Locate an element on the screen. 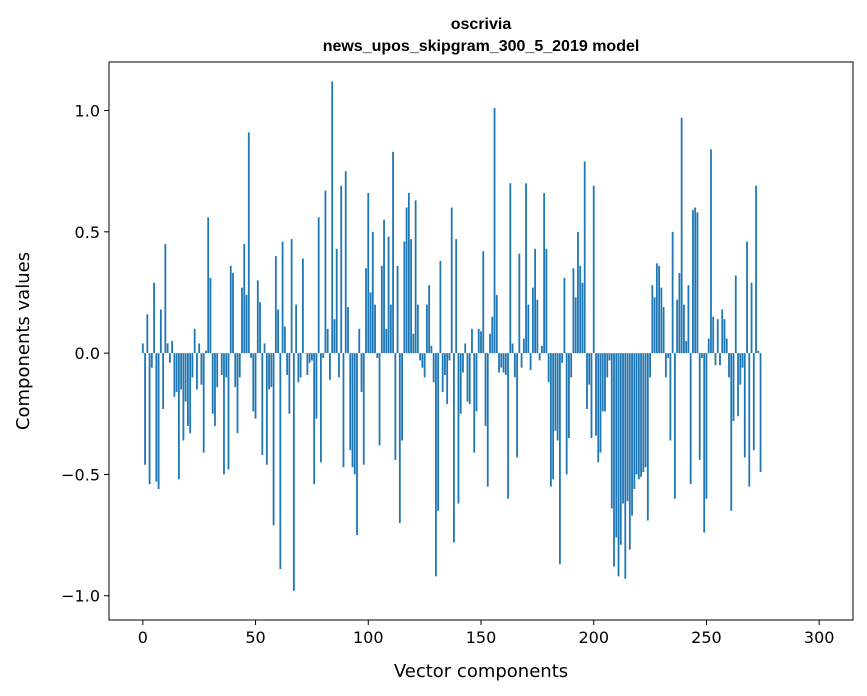  chart-title: oscrivia is located at coordinates (481, 24).